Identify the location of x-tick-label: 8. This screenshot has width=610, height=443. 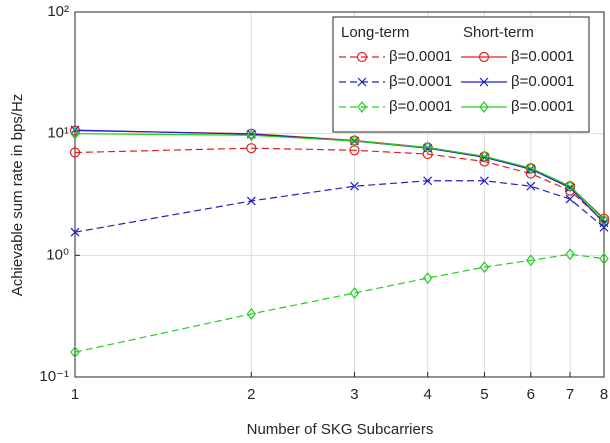
(604, 394).